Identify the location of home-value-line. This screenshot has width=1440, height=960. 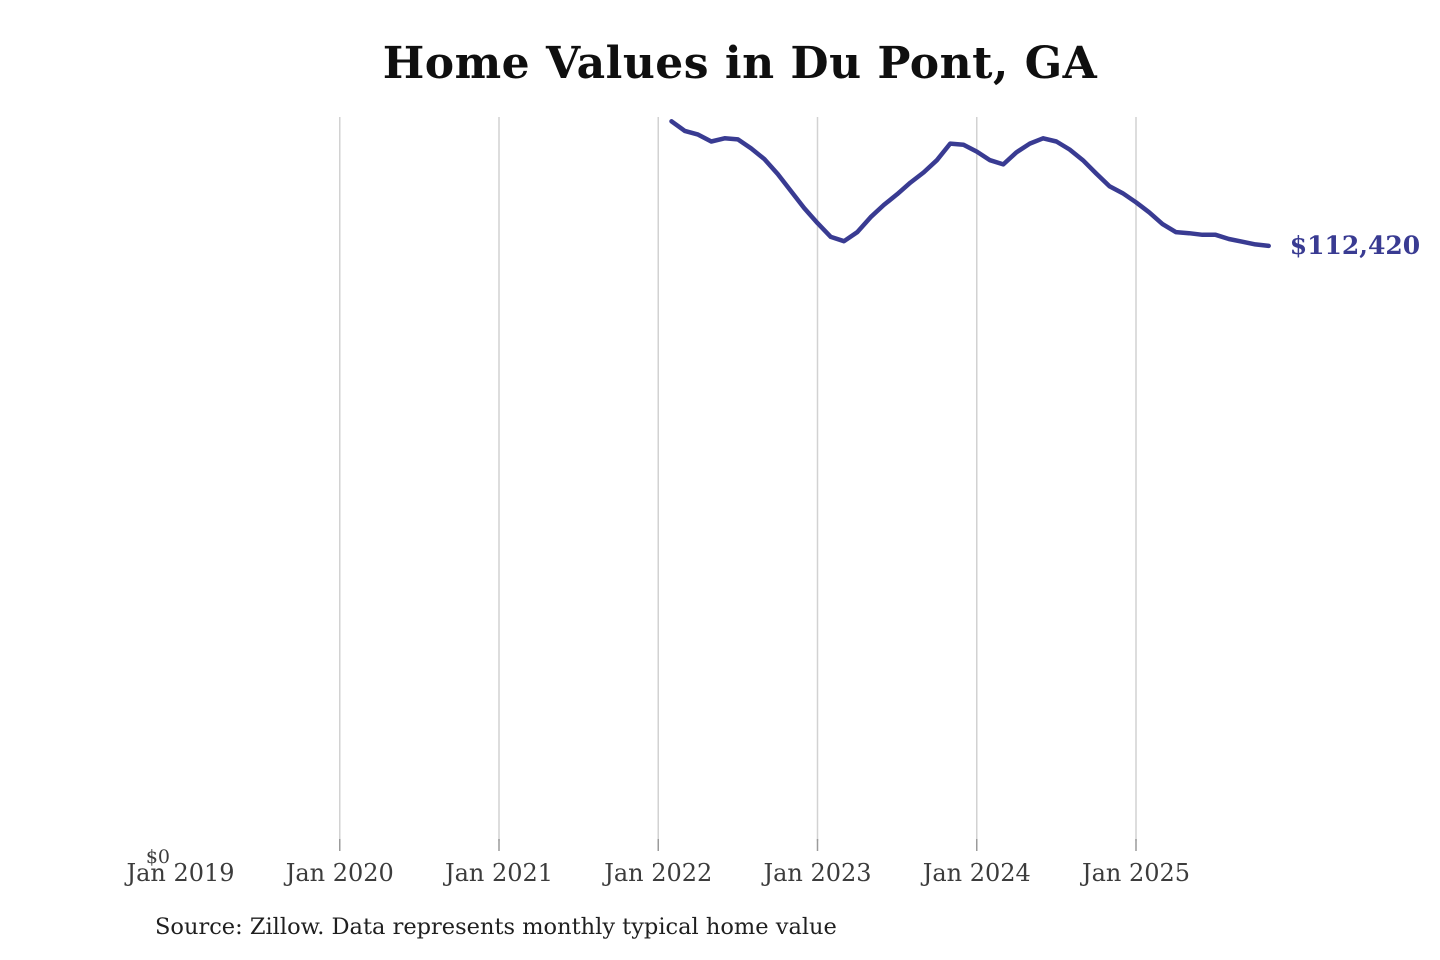
(970, 184).